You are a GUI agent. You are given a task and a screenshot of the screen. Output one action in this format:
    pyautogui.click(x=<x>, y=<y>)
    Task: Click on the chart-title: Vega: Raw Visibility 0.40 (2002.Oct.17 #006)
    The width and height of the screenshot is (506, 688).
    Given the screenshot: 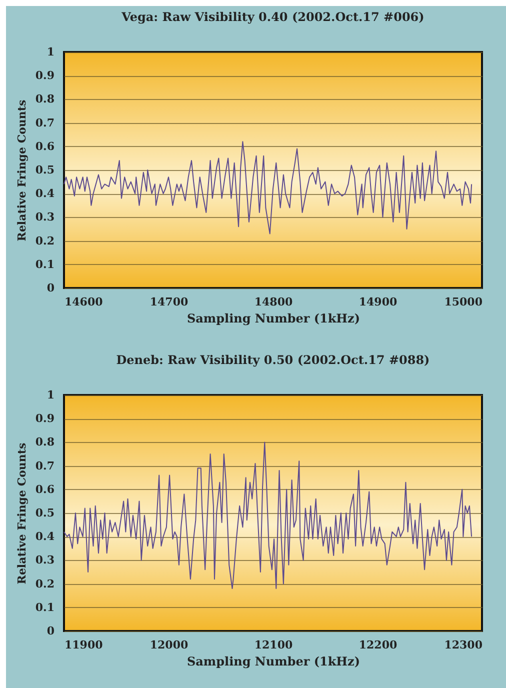 What is the action you would take?
    pyautogui.click(x=272, y=17)
    